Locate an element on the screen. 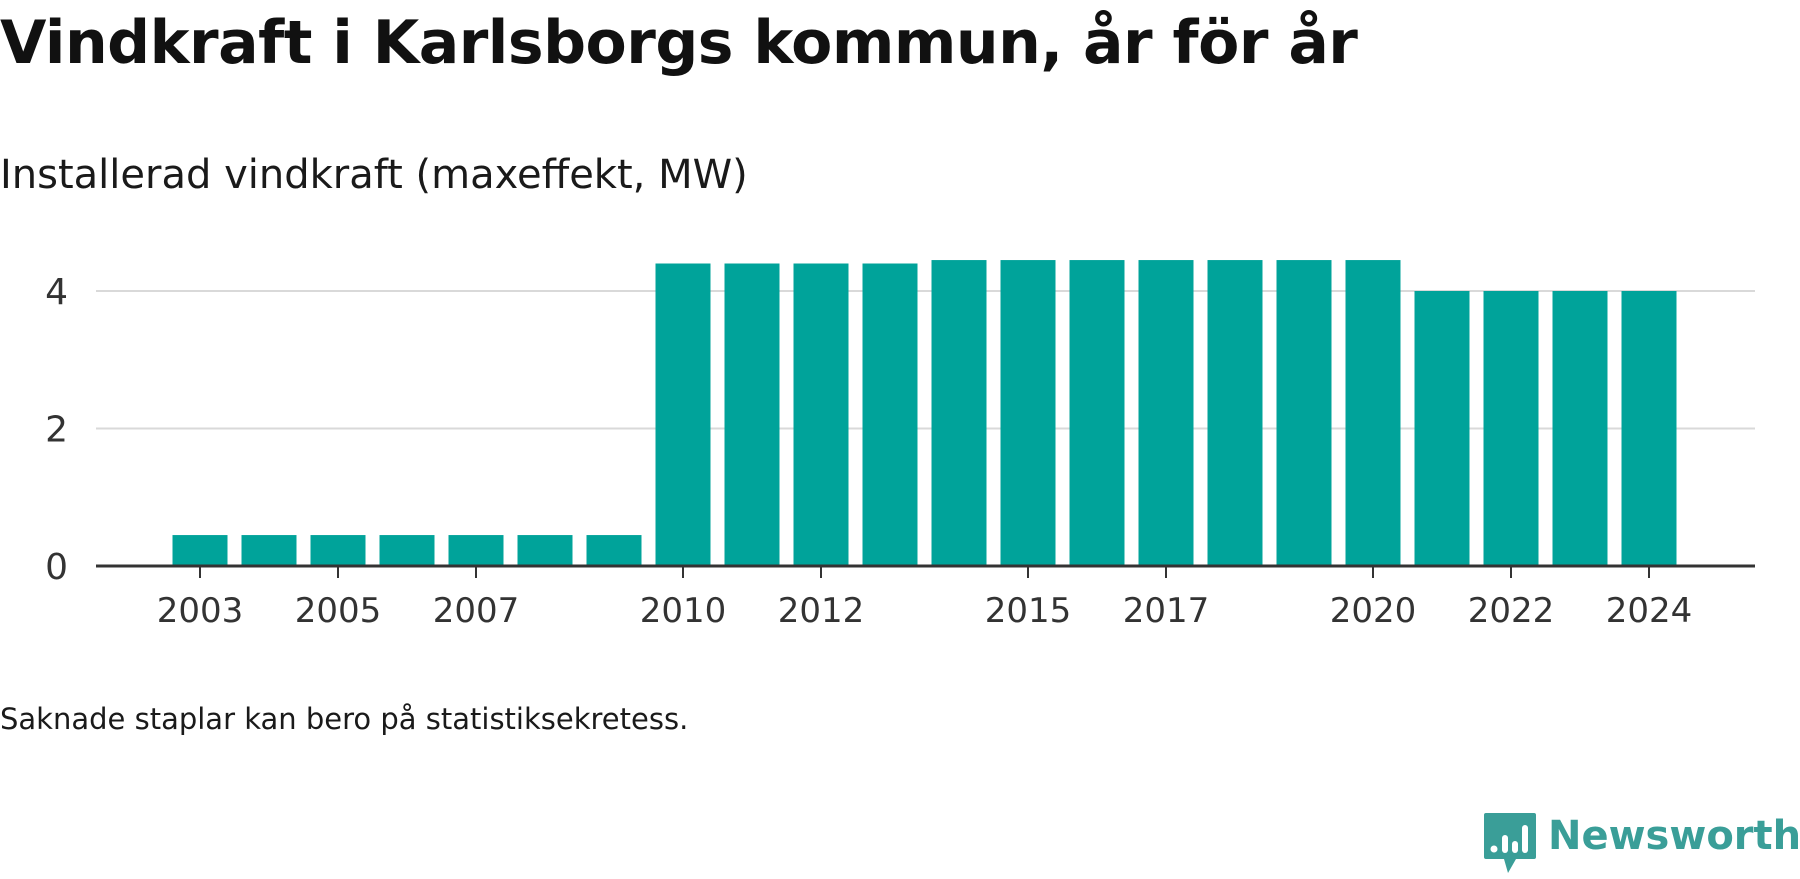  x-tick-label: 2010 is located at coordinates (683, 611).